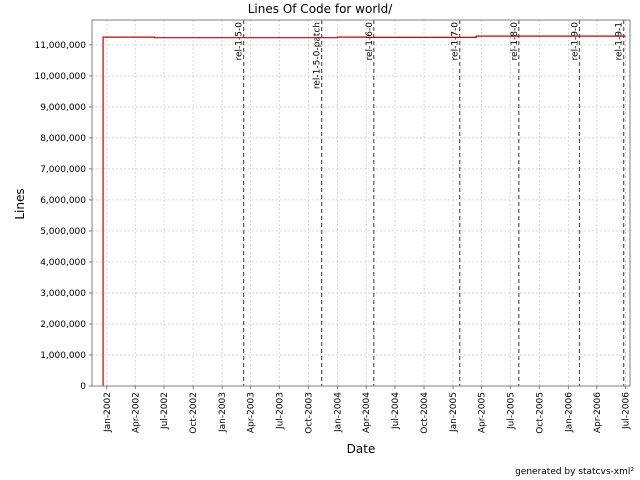 This screenshot has height=480, width=640. What do you see at coordinates (598, 412) in the screenshot?
I see `x-tick-label: Apr-2006` at bounding box center [598, 412].